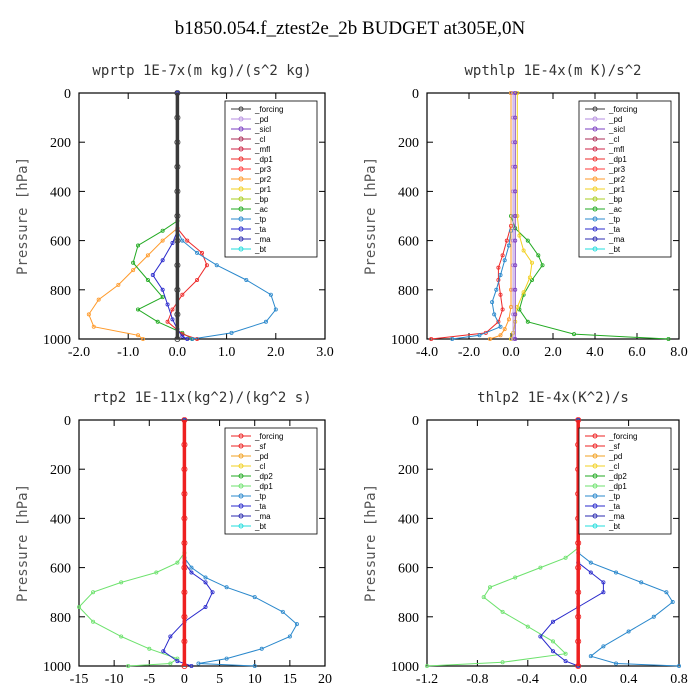 The image size is (700, 700). I want to click on legend-entry: _ta, so click(614, 229).